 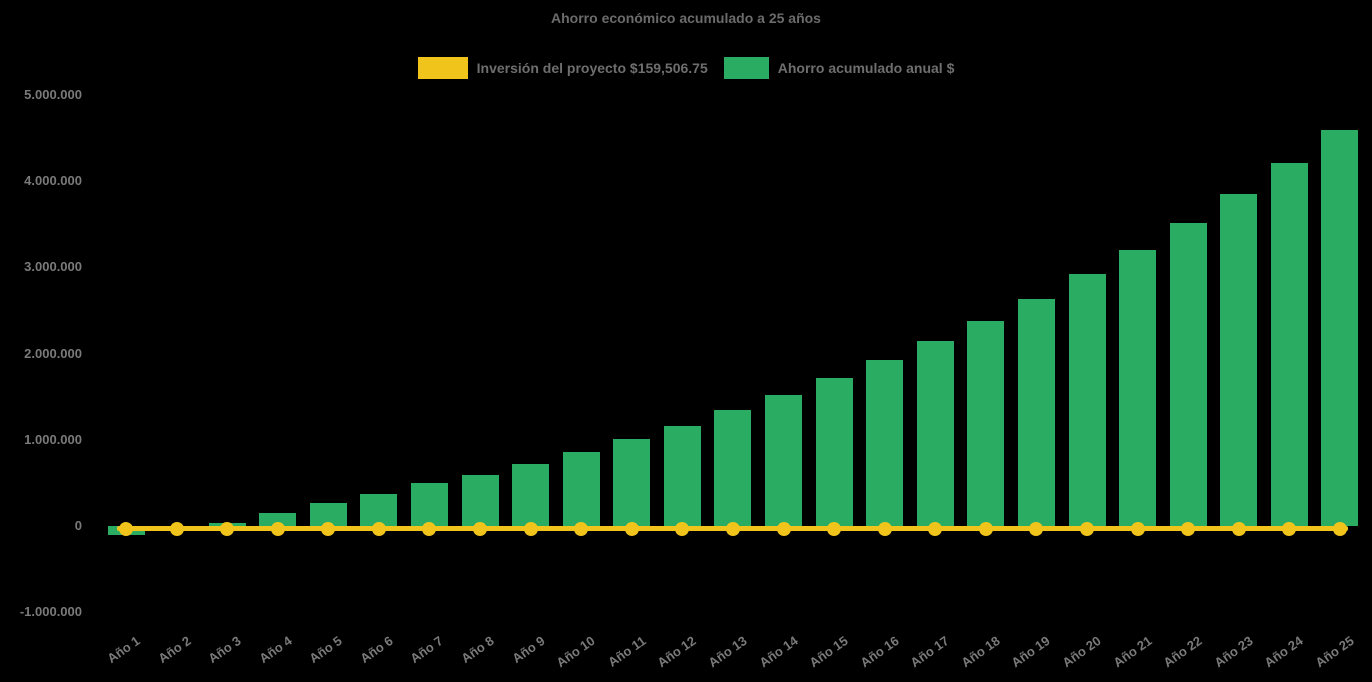 What do you see at coordinates (1087, 399) in the screenshot?
I see `bar-año-20` at bounding box center [1087, 399].